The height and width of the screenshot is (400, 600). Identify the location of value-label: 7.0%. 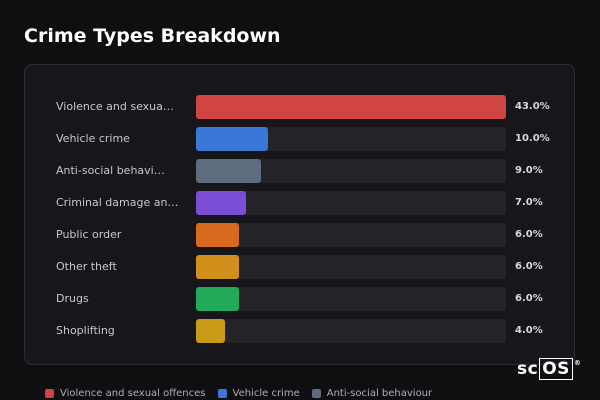
(529, 202).